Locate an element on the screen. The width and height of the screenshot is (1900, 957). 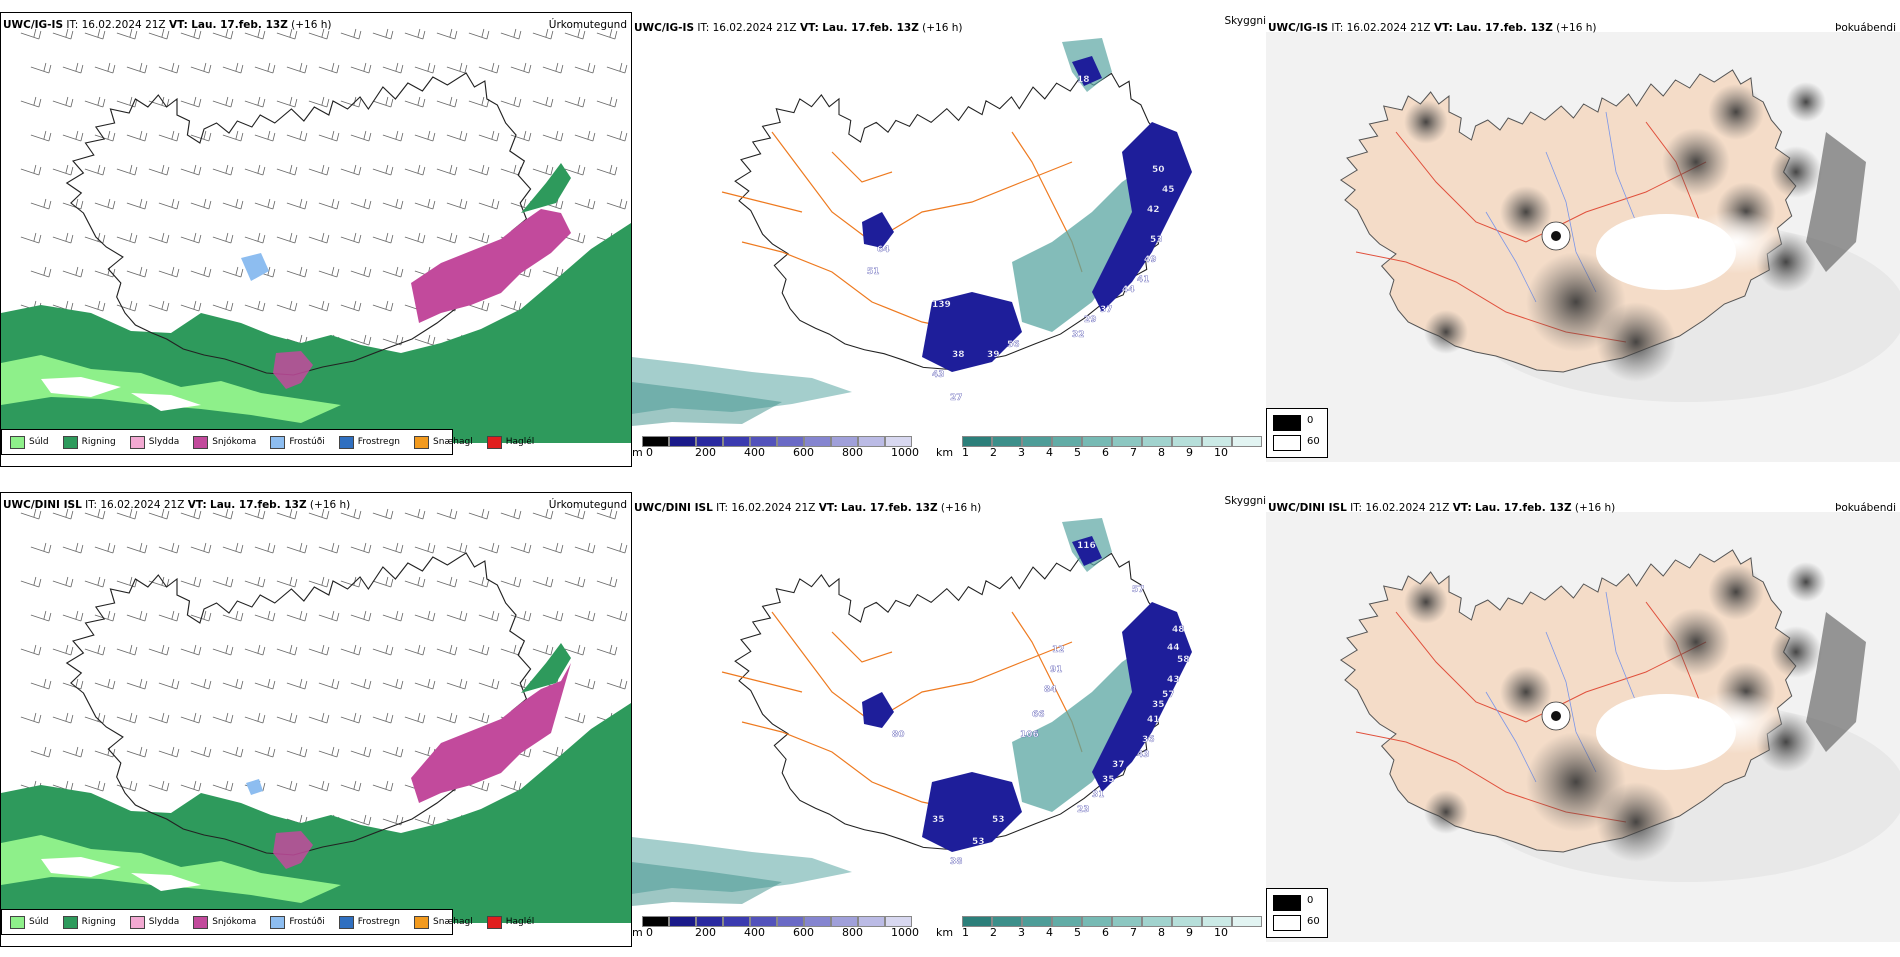
visibility-value-label: 18 is located at coordinates (1083, 80).